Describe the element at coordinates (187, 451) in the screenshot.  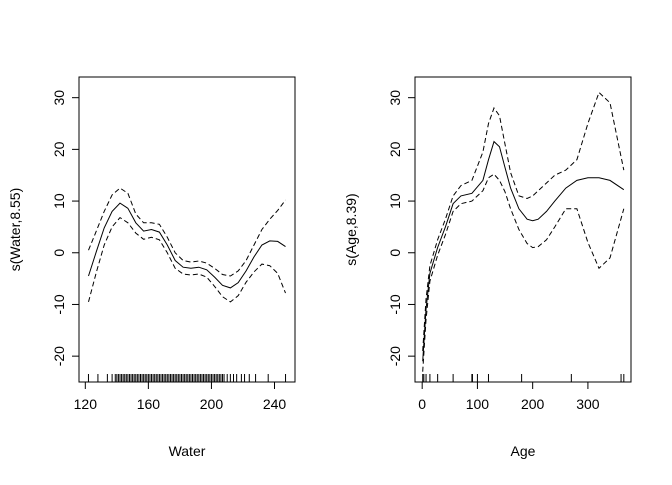
I see `x-axis-label: Water` at that location.